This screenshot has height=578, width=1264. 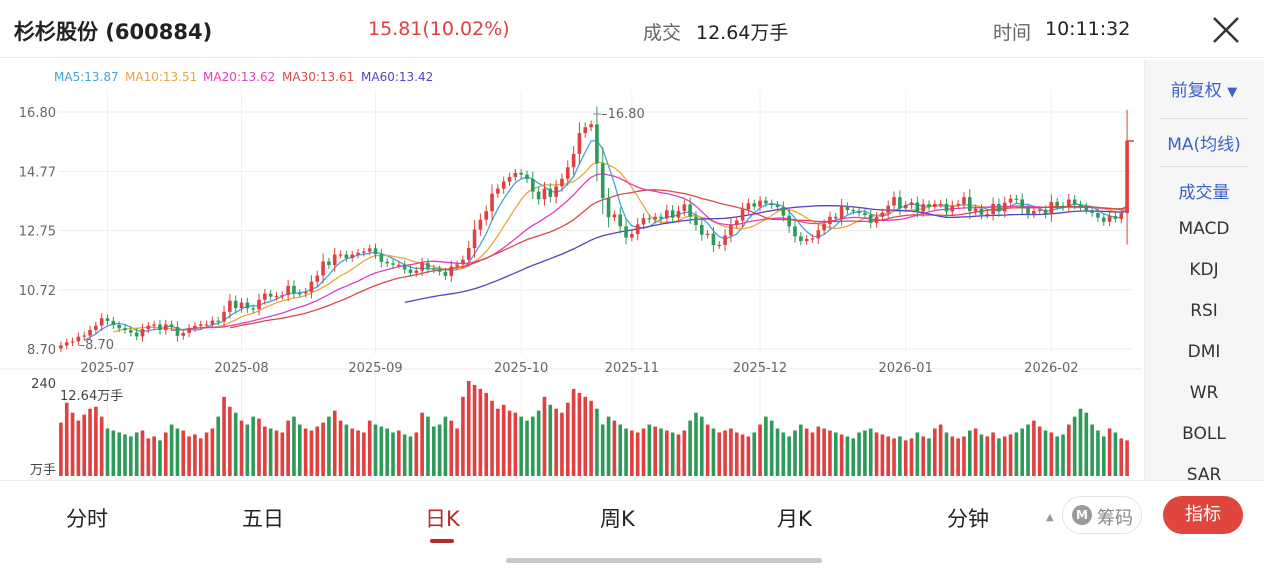 I want to click on tab-five-day: 五日, so click(x=263, y=519).